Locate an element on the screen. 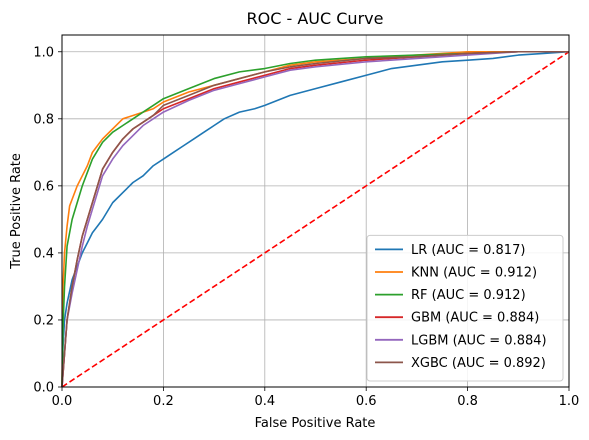  legend-label: KNN (AUC = 0.912) is located at coordinates (474, 273).